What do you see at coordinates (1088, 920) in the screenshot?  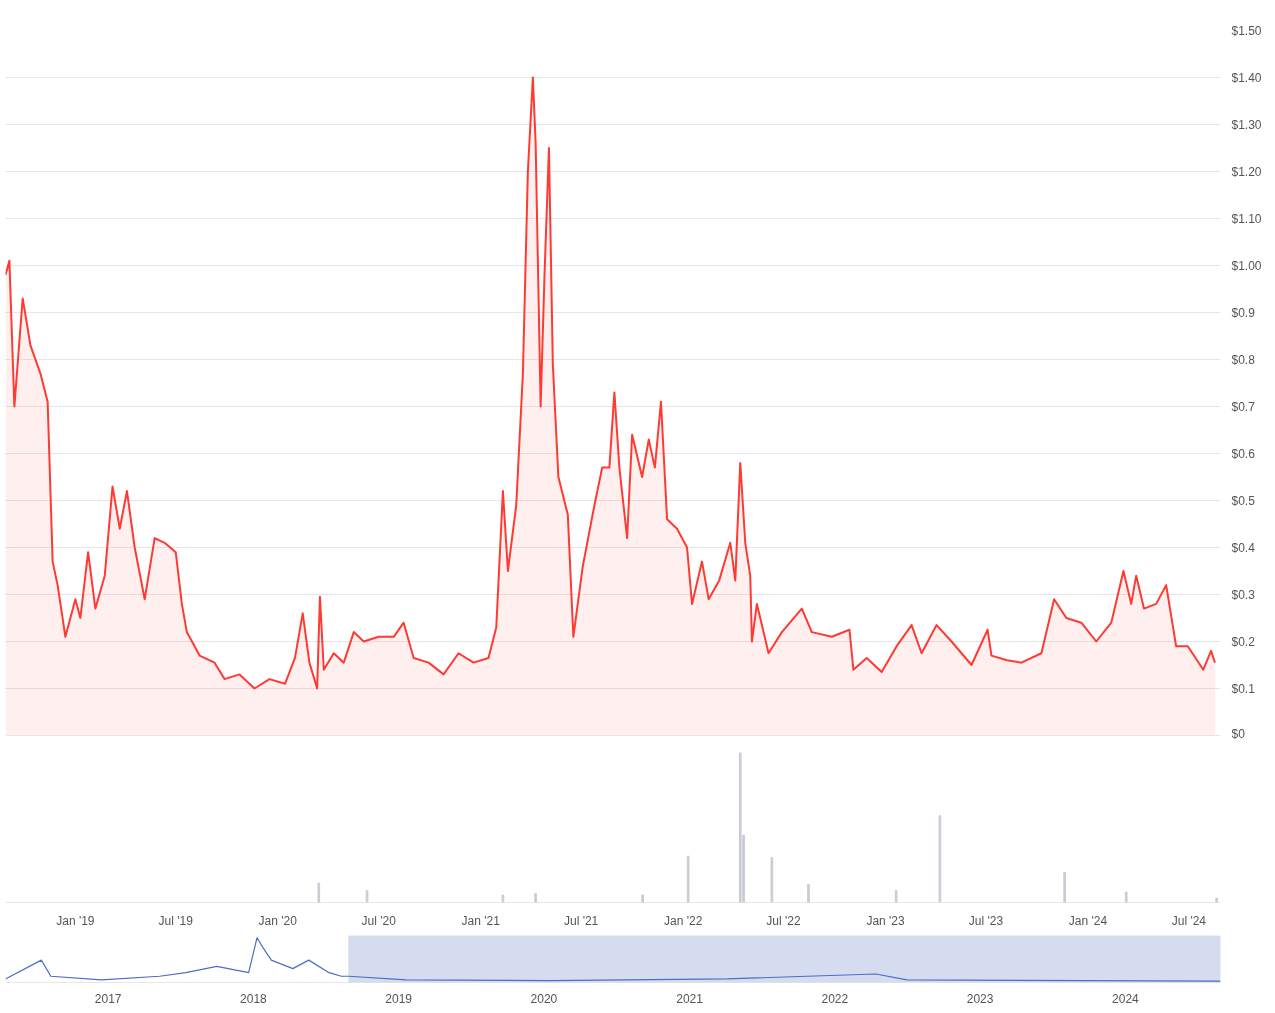 I see `x-tick-label: Jan '24` at bounding box center [1088, 920].